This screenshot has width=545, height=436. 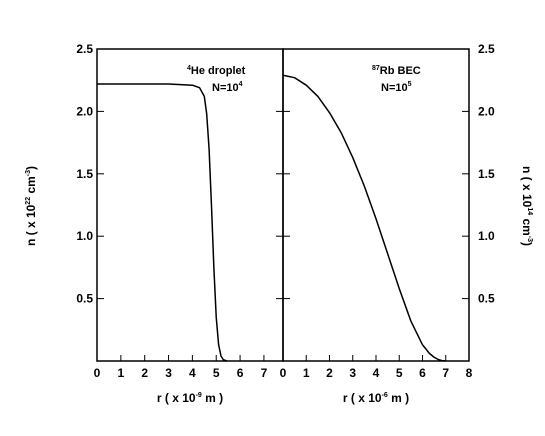 What do you see at coordinates (168, 373) in the screenshot?
I see `left-x-tick-label: 3` at bounding box center [168, 373].